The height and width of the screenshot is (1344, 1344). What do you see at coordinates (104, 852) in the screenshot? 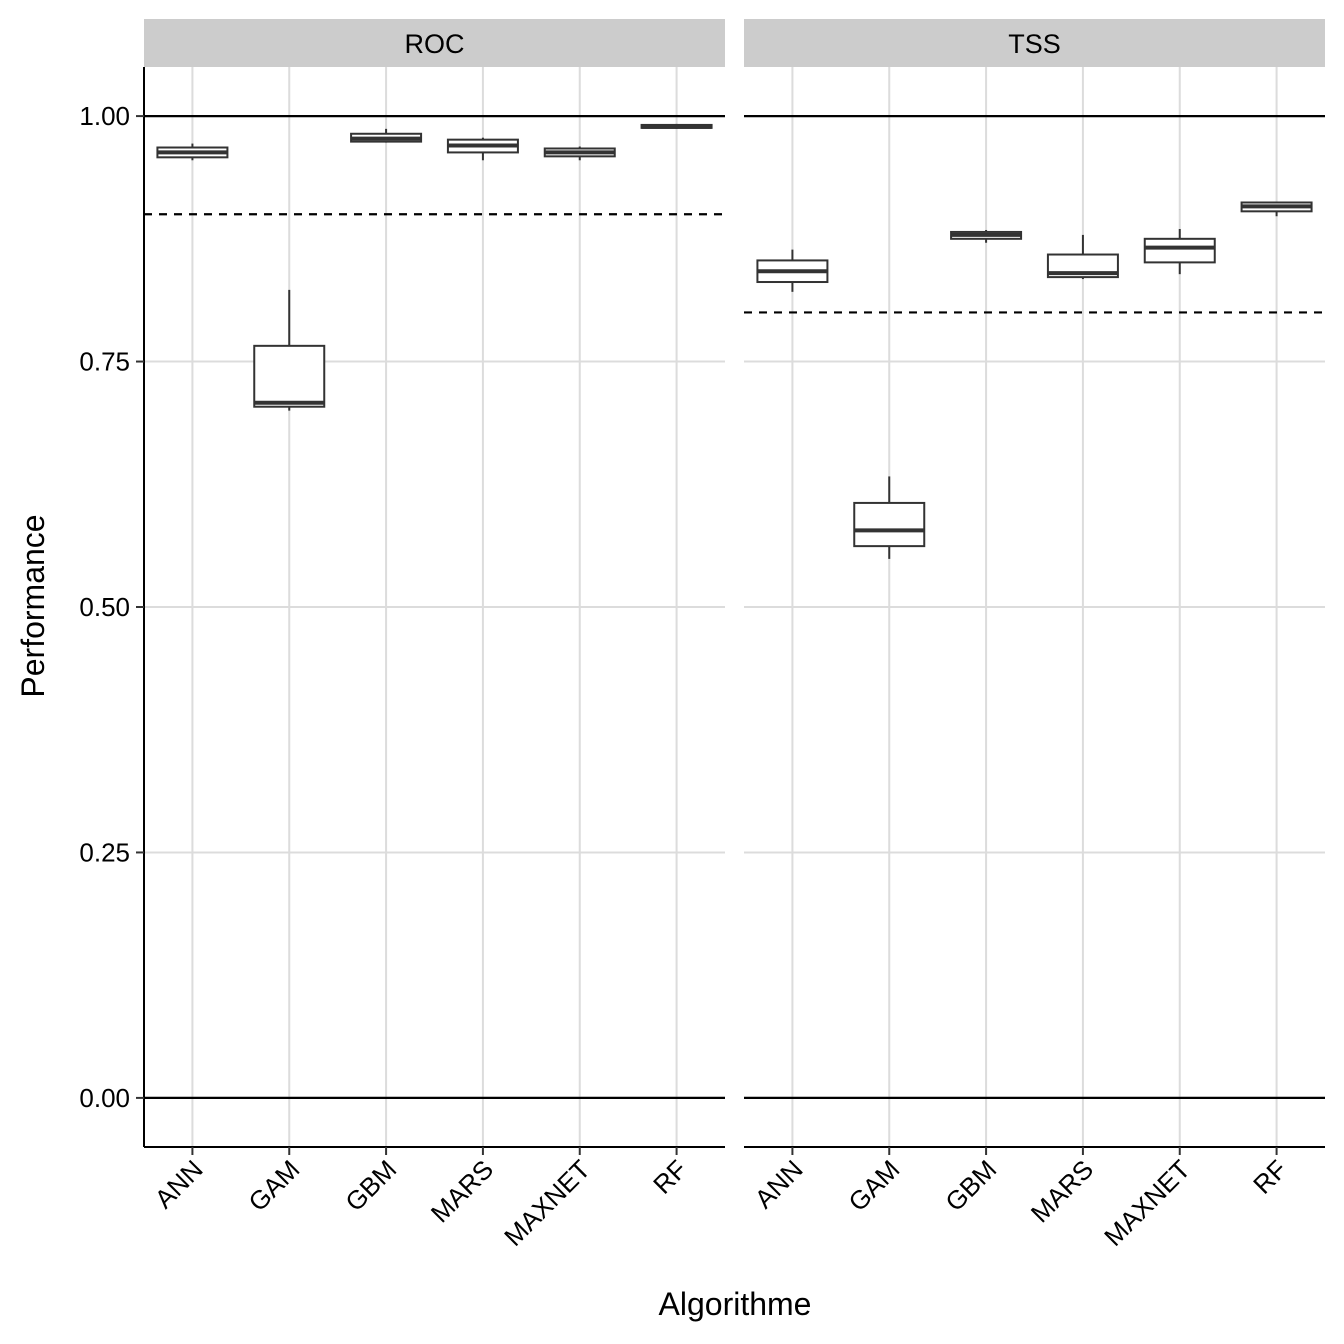
I see `y-tick-label: 0.25` at bounding box center [104, 852].